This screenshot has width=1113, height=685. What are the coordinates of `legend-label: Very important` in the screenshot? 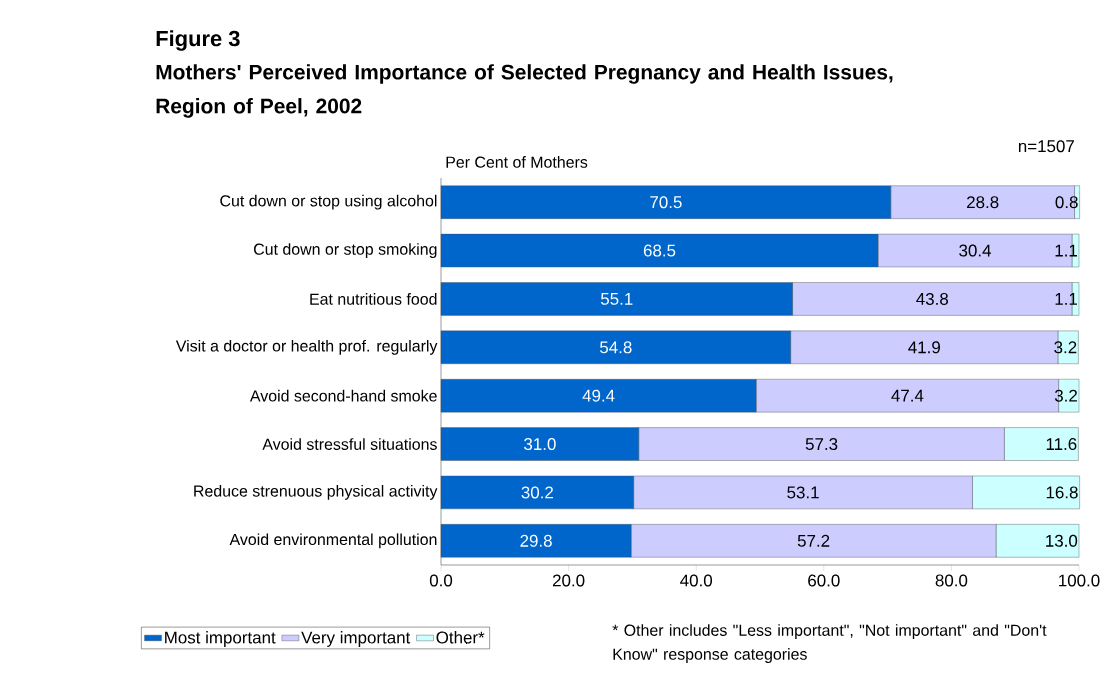 It's located at (356, 639).